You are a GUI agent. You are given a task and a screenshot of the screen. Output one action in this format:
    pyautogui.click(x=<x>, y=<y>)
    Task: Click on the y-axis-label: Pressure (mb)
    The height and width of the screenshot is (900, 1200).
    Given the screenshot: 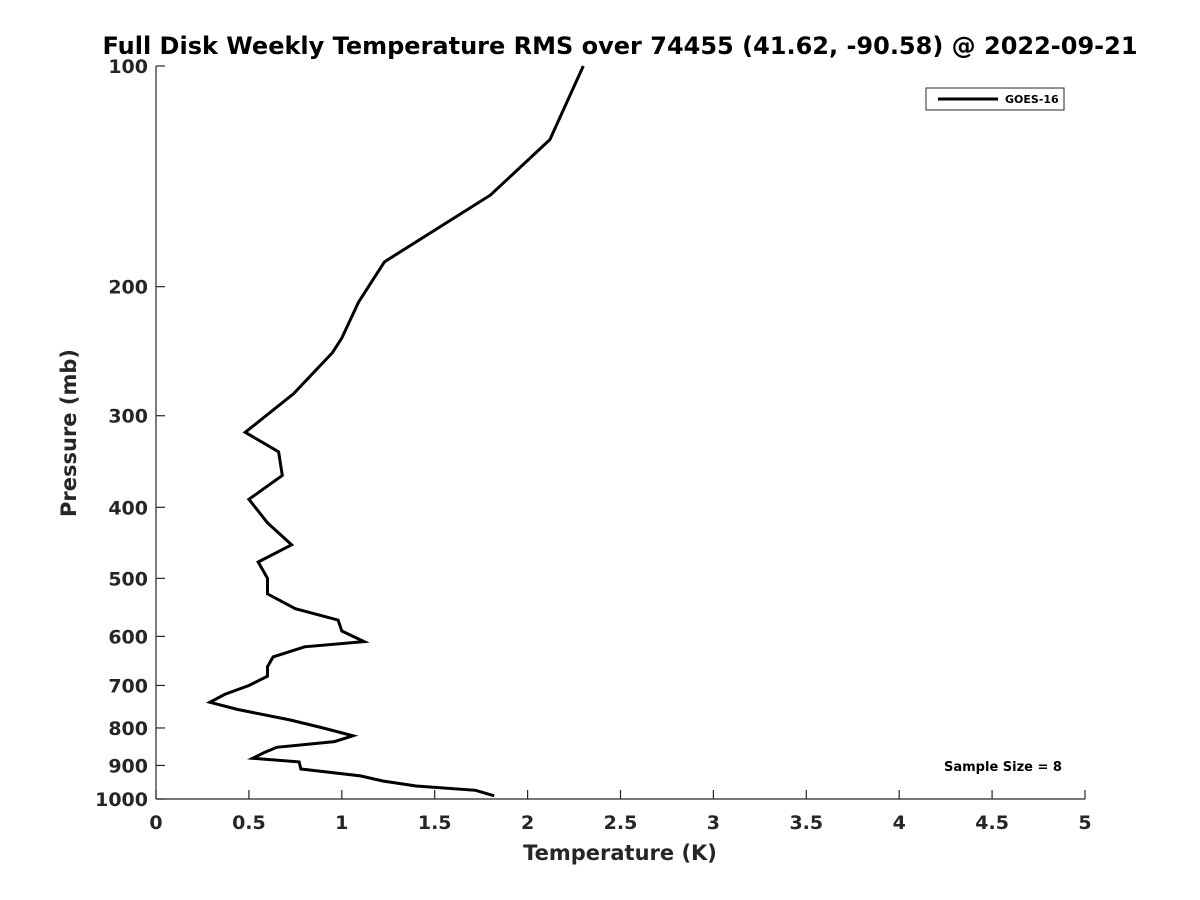 What is the action you would take?
    pyautogui.click(x=69, y=433)
    